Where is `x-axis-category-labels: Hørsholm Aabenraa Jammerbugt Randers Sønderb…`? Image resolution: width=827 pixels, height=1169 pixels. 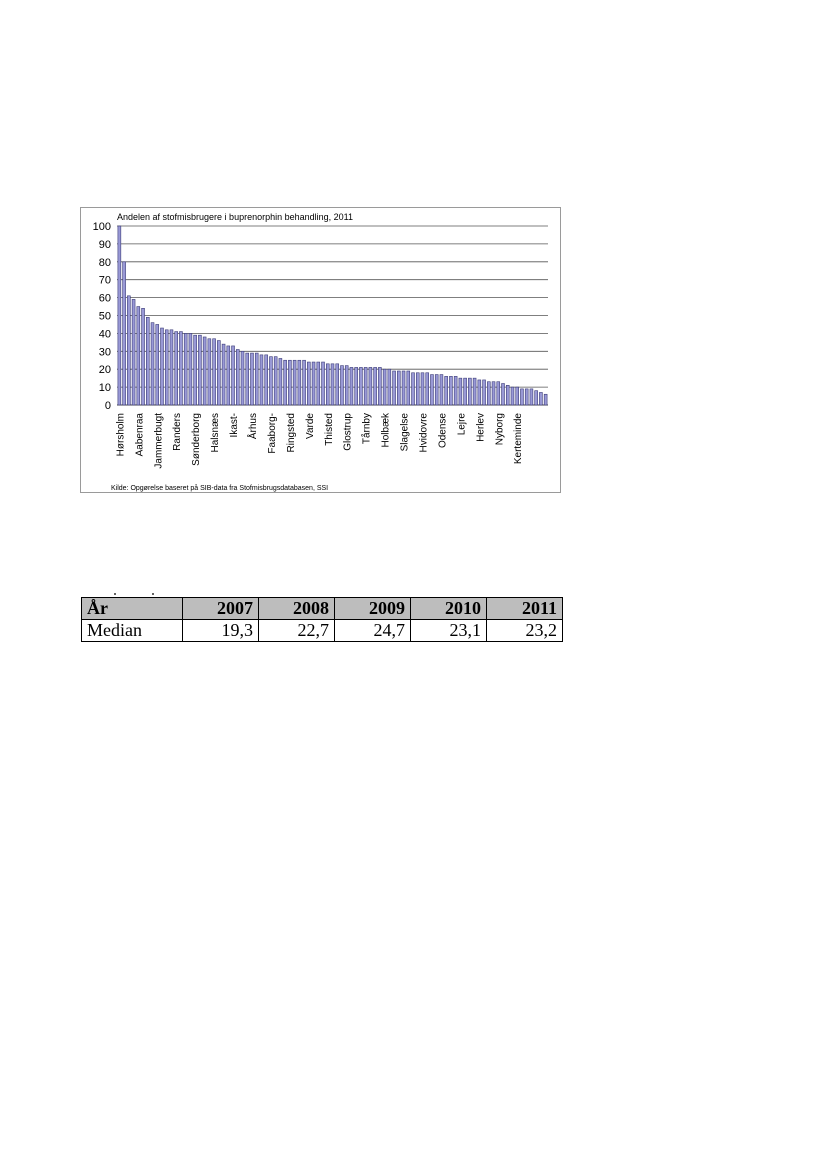 x-axis-category-labels: Hørsholm Aabenraa Jammerbugt Randers Sønderb… is located at coordinates (319, 440).